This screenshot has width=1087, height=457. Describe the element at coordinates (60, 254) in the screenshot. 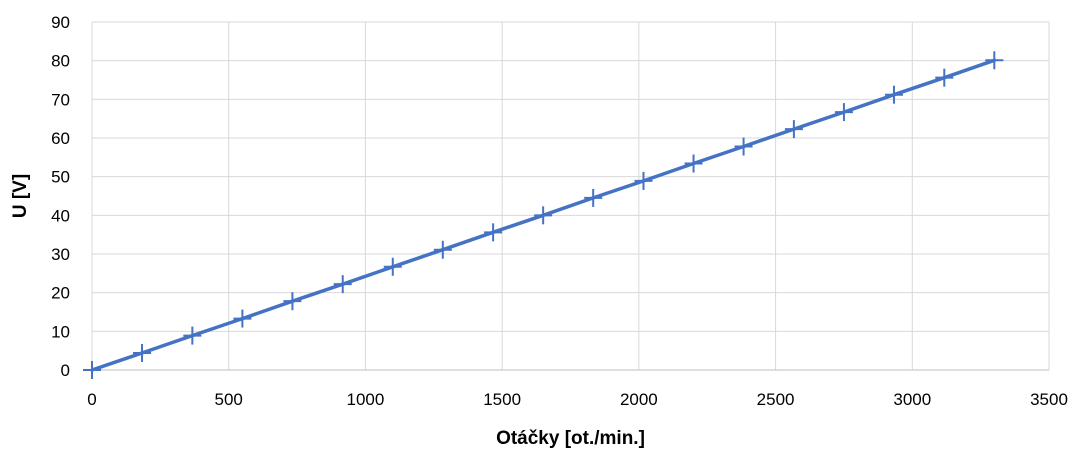

I see `y-tick-label: 30` at that location.